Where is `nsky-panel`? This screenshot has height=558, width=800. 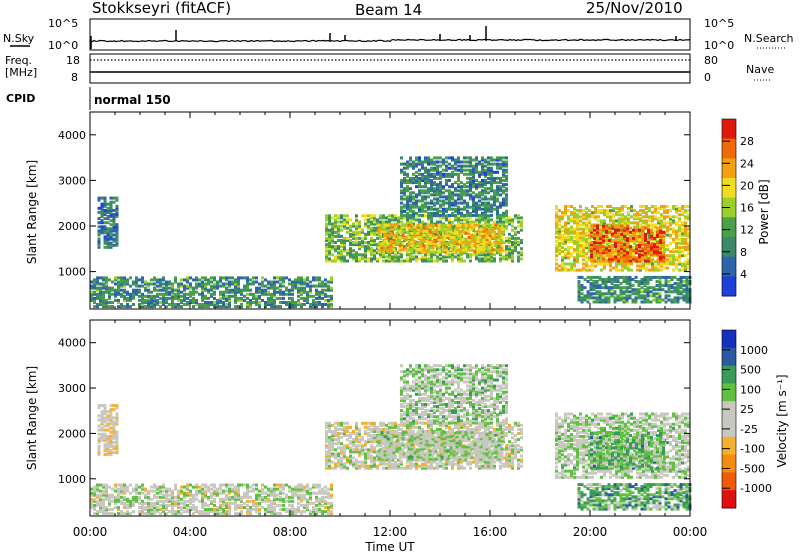 nsky-panel is located at coordinates (390, 34).